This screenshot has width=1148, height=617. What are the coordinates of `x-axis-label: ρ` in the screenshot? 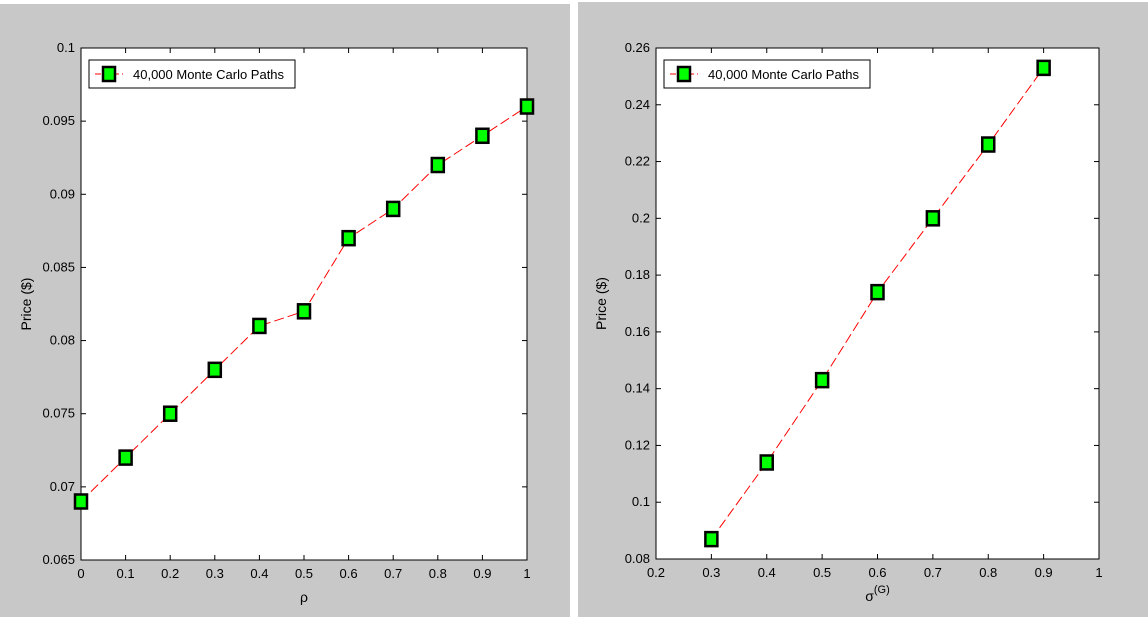 It's located at (304, 597).